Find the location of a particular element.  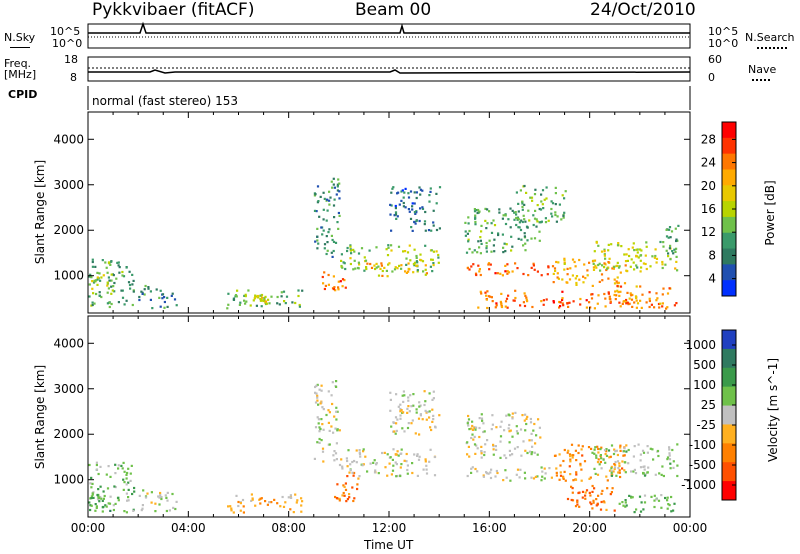

freq-tick-bottom: 8 is located at coordinates (73, 77).